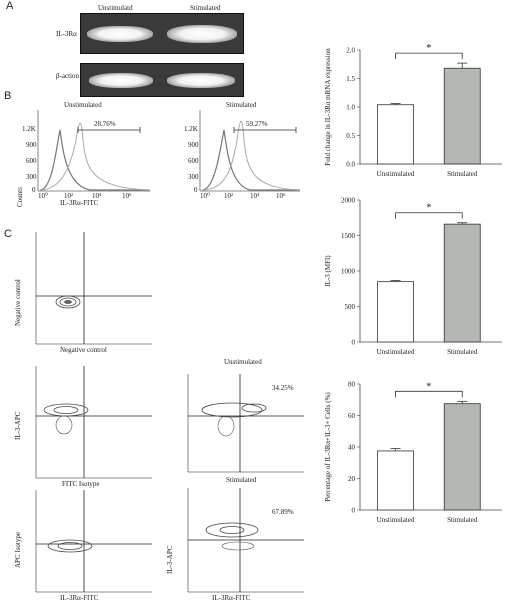 The width and height of the screenshot is (520, 605). What do you see at coordinates (162, 80) in the screenshot?
I see `gel-image-actin` at bounding box center [162, 80].